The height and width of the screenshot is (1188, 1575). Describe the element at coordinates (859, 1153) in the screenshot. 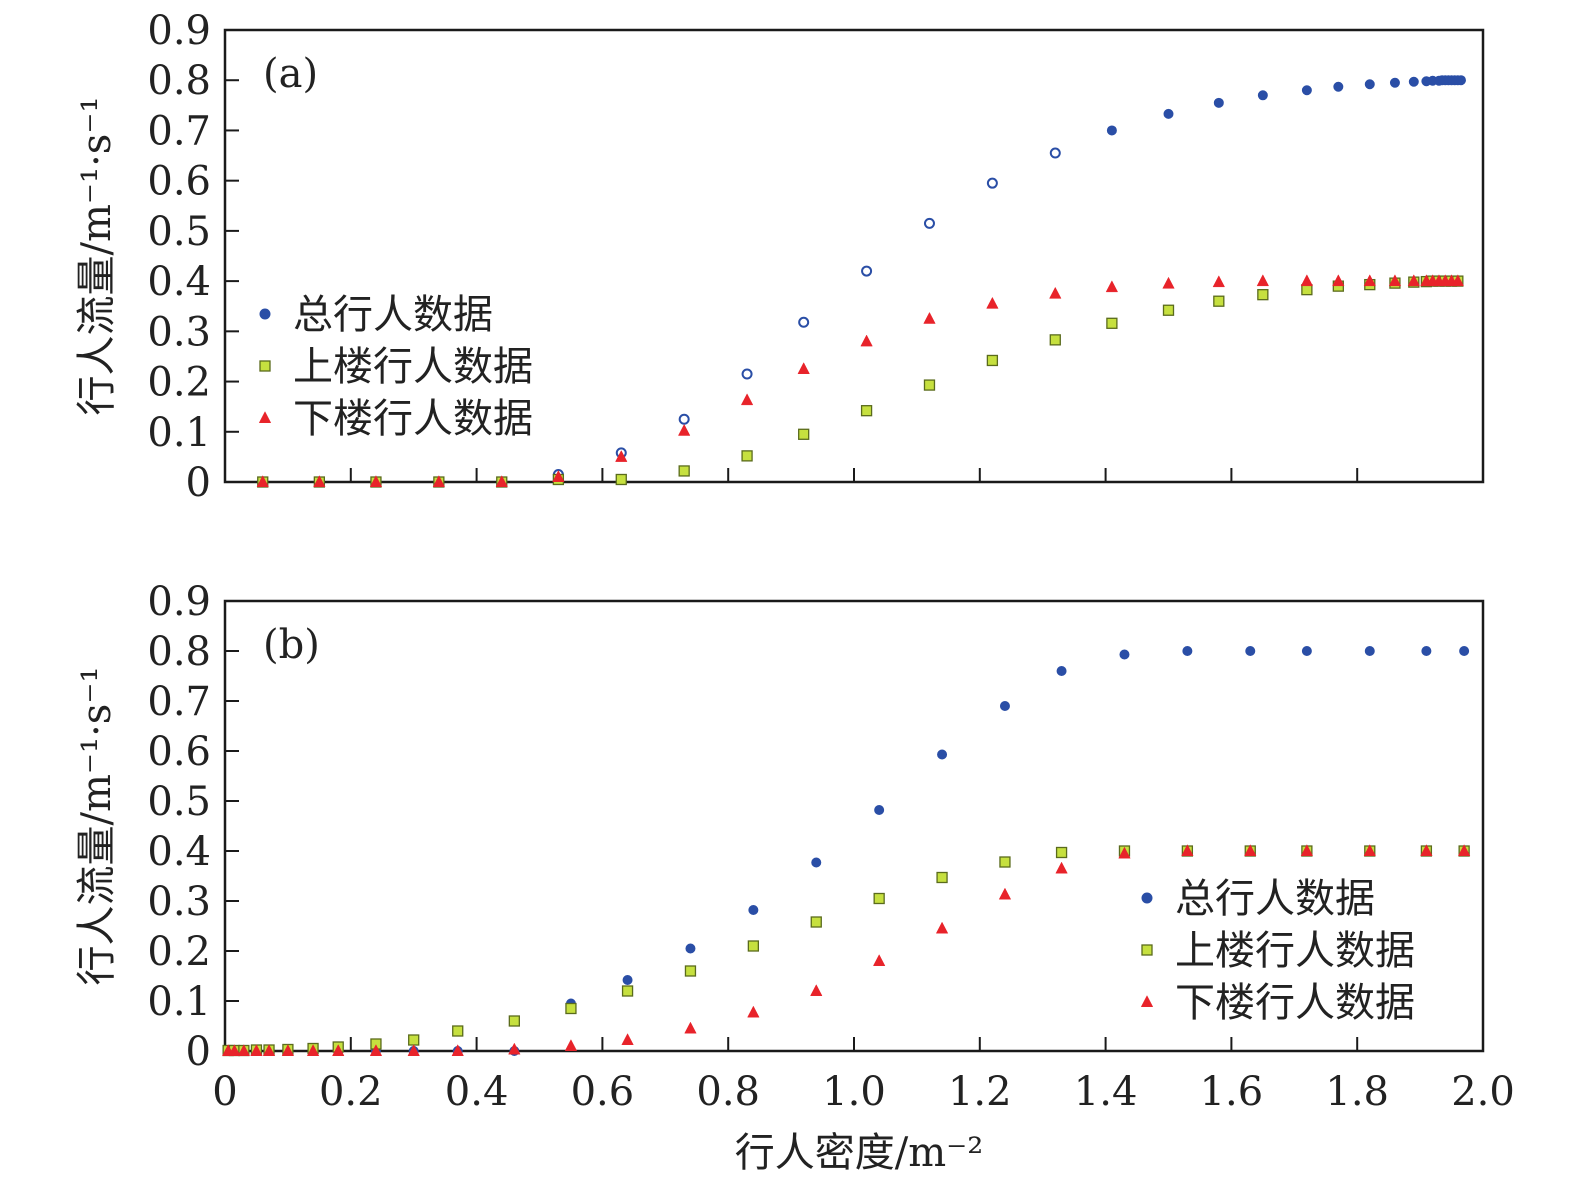

I see `x-axis-label: 行人密度/m⁻²` at that location.